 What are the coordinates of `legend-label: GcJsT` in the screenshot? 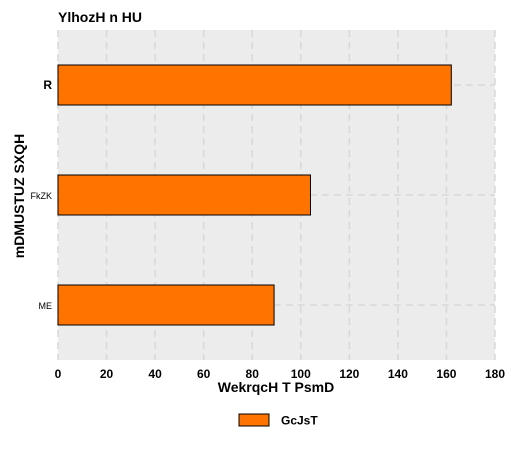 It's located at (299, 421).